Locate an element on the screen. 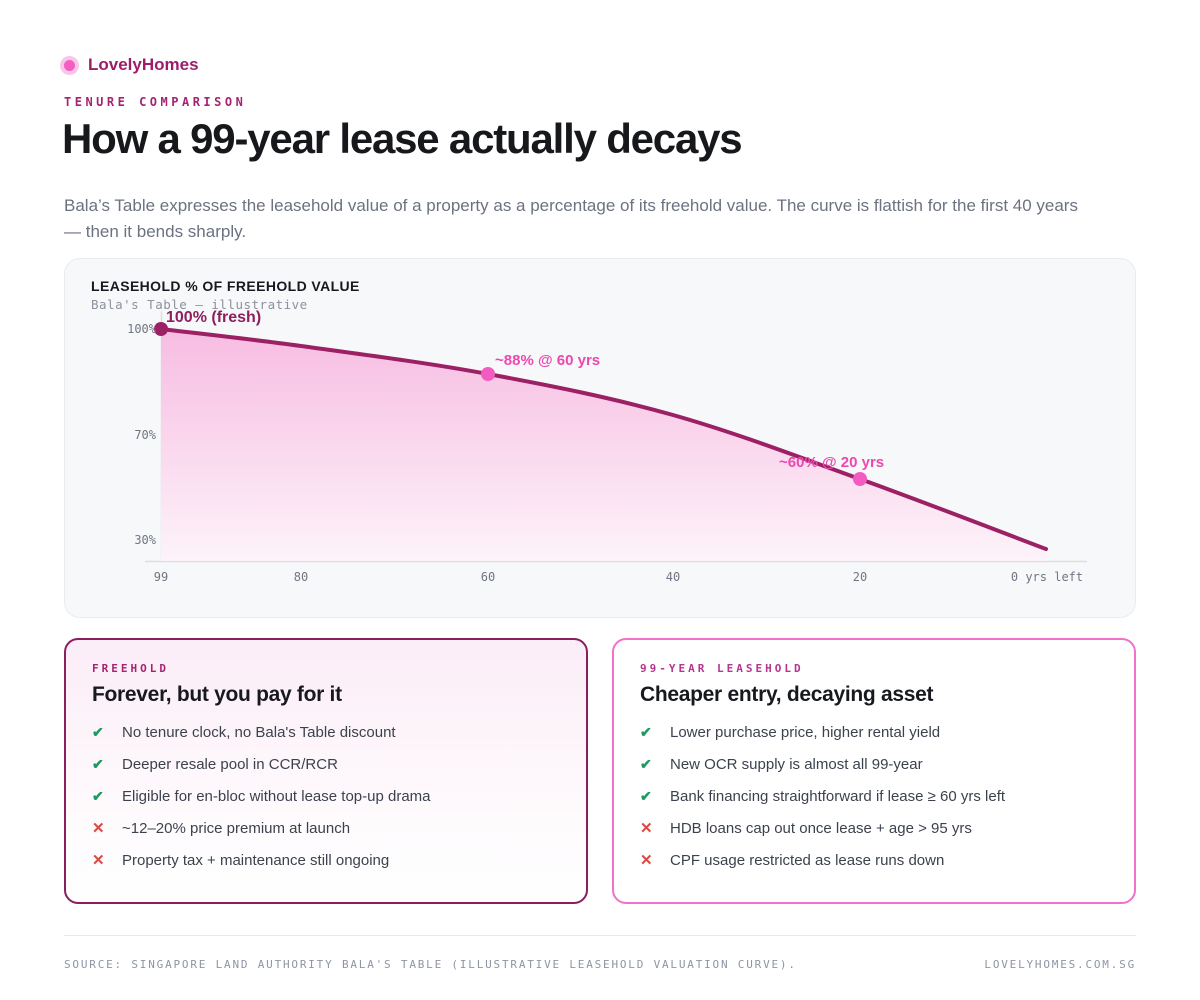 The height and width of the screenshot is (1000, 1200). x-tick-label: 99 is located at coordinates (161, 577).